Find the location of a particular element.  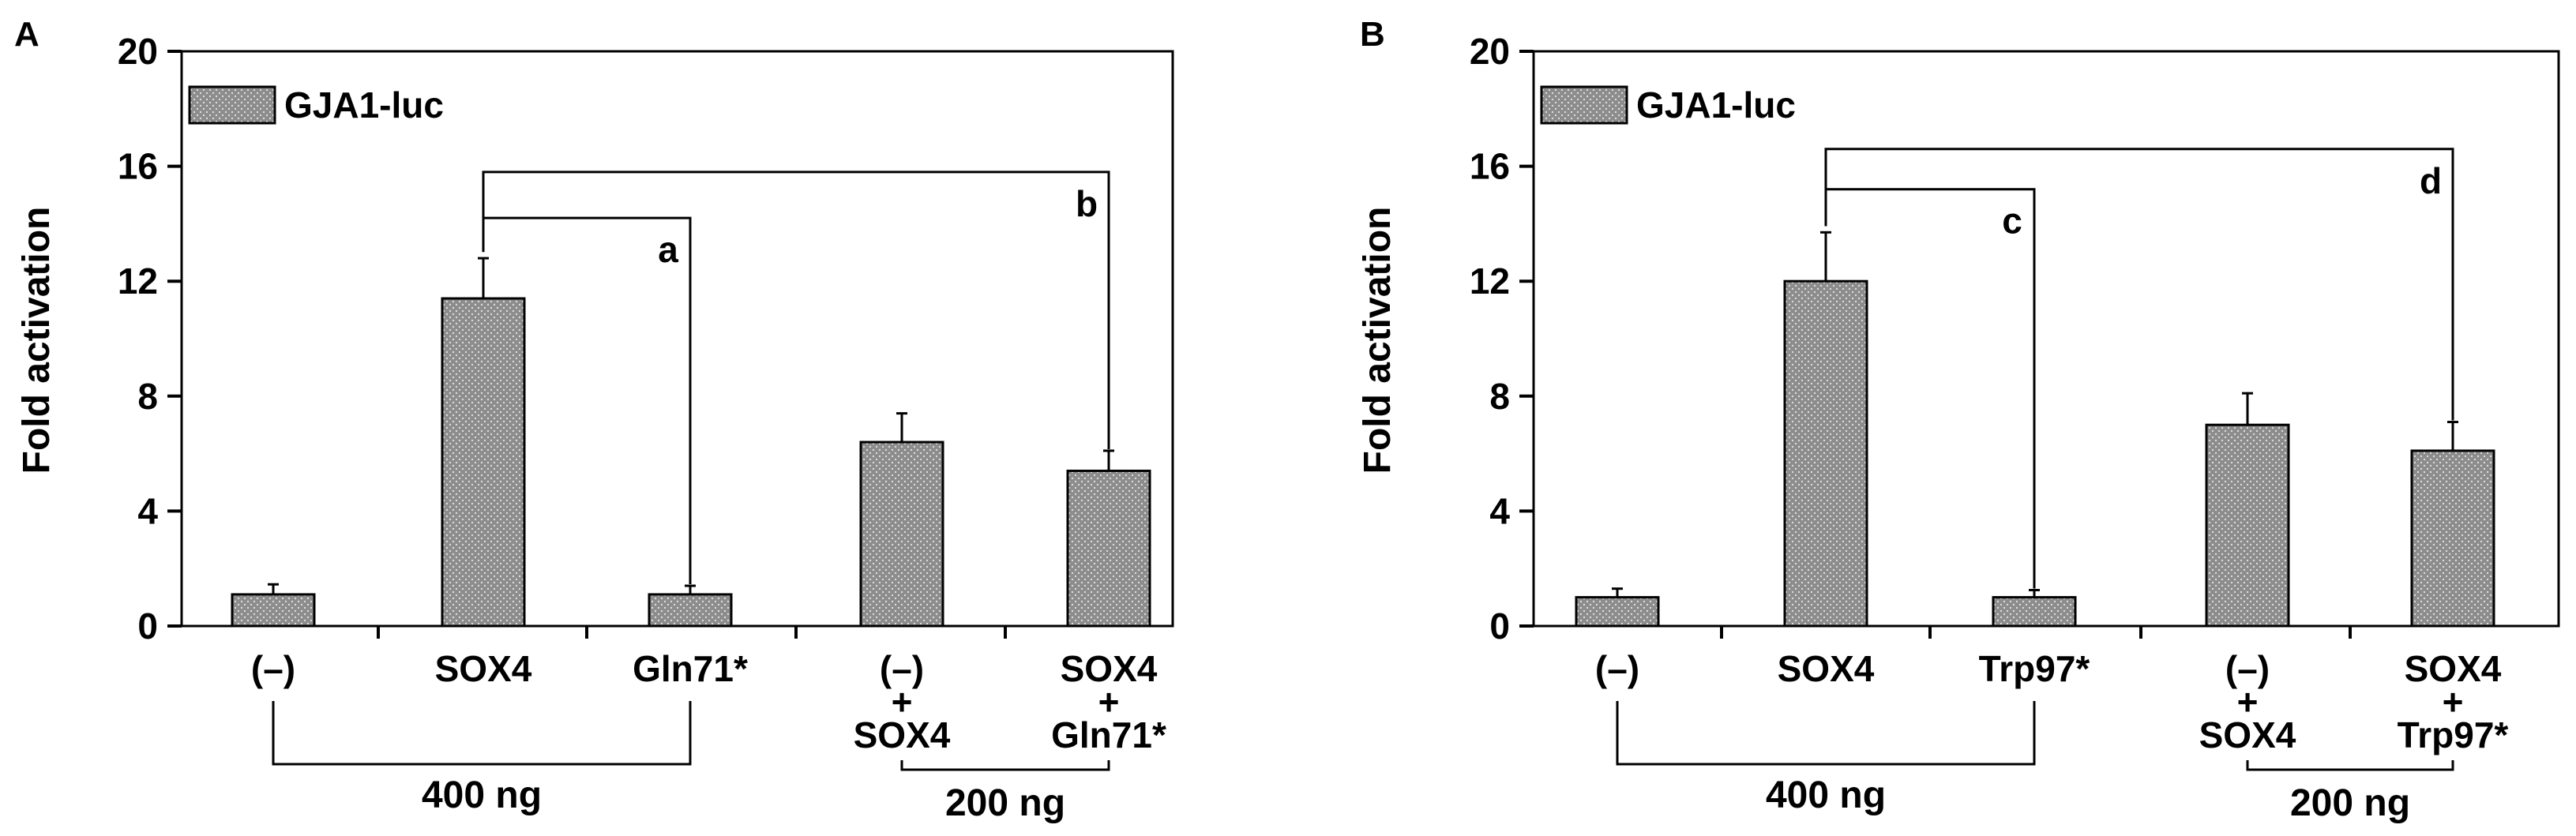

comparison-label: a is located at coordinates (668, 250).